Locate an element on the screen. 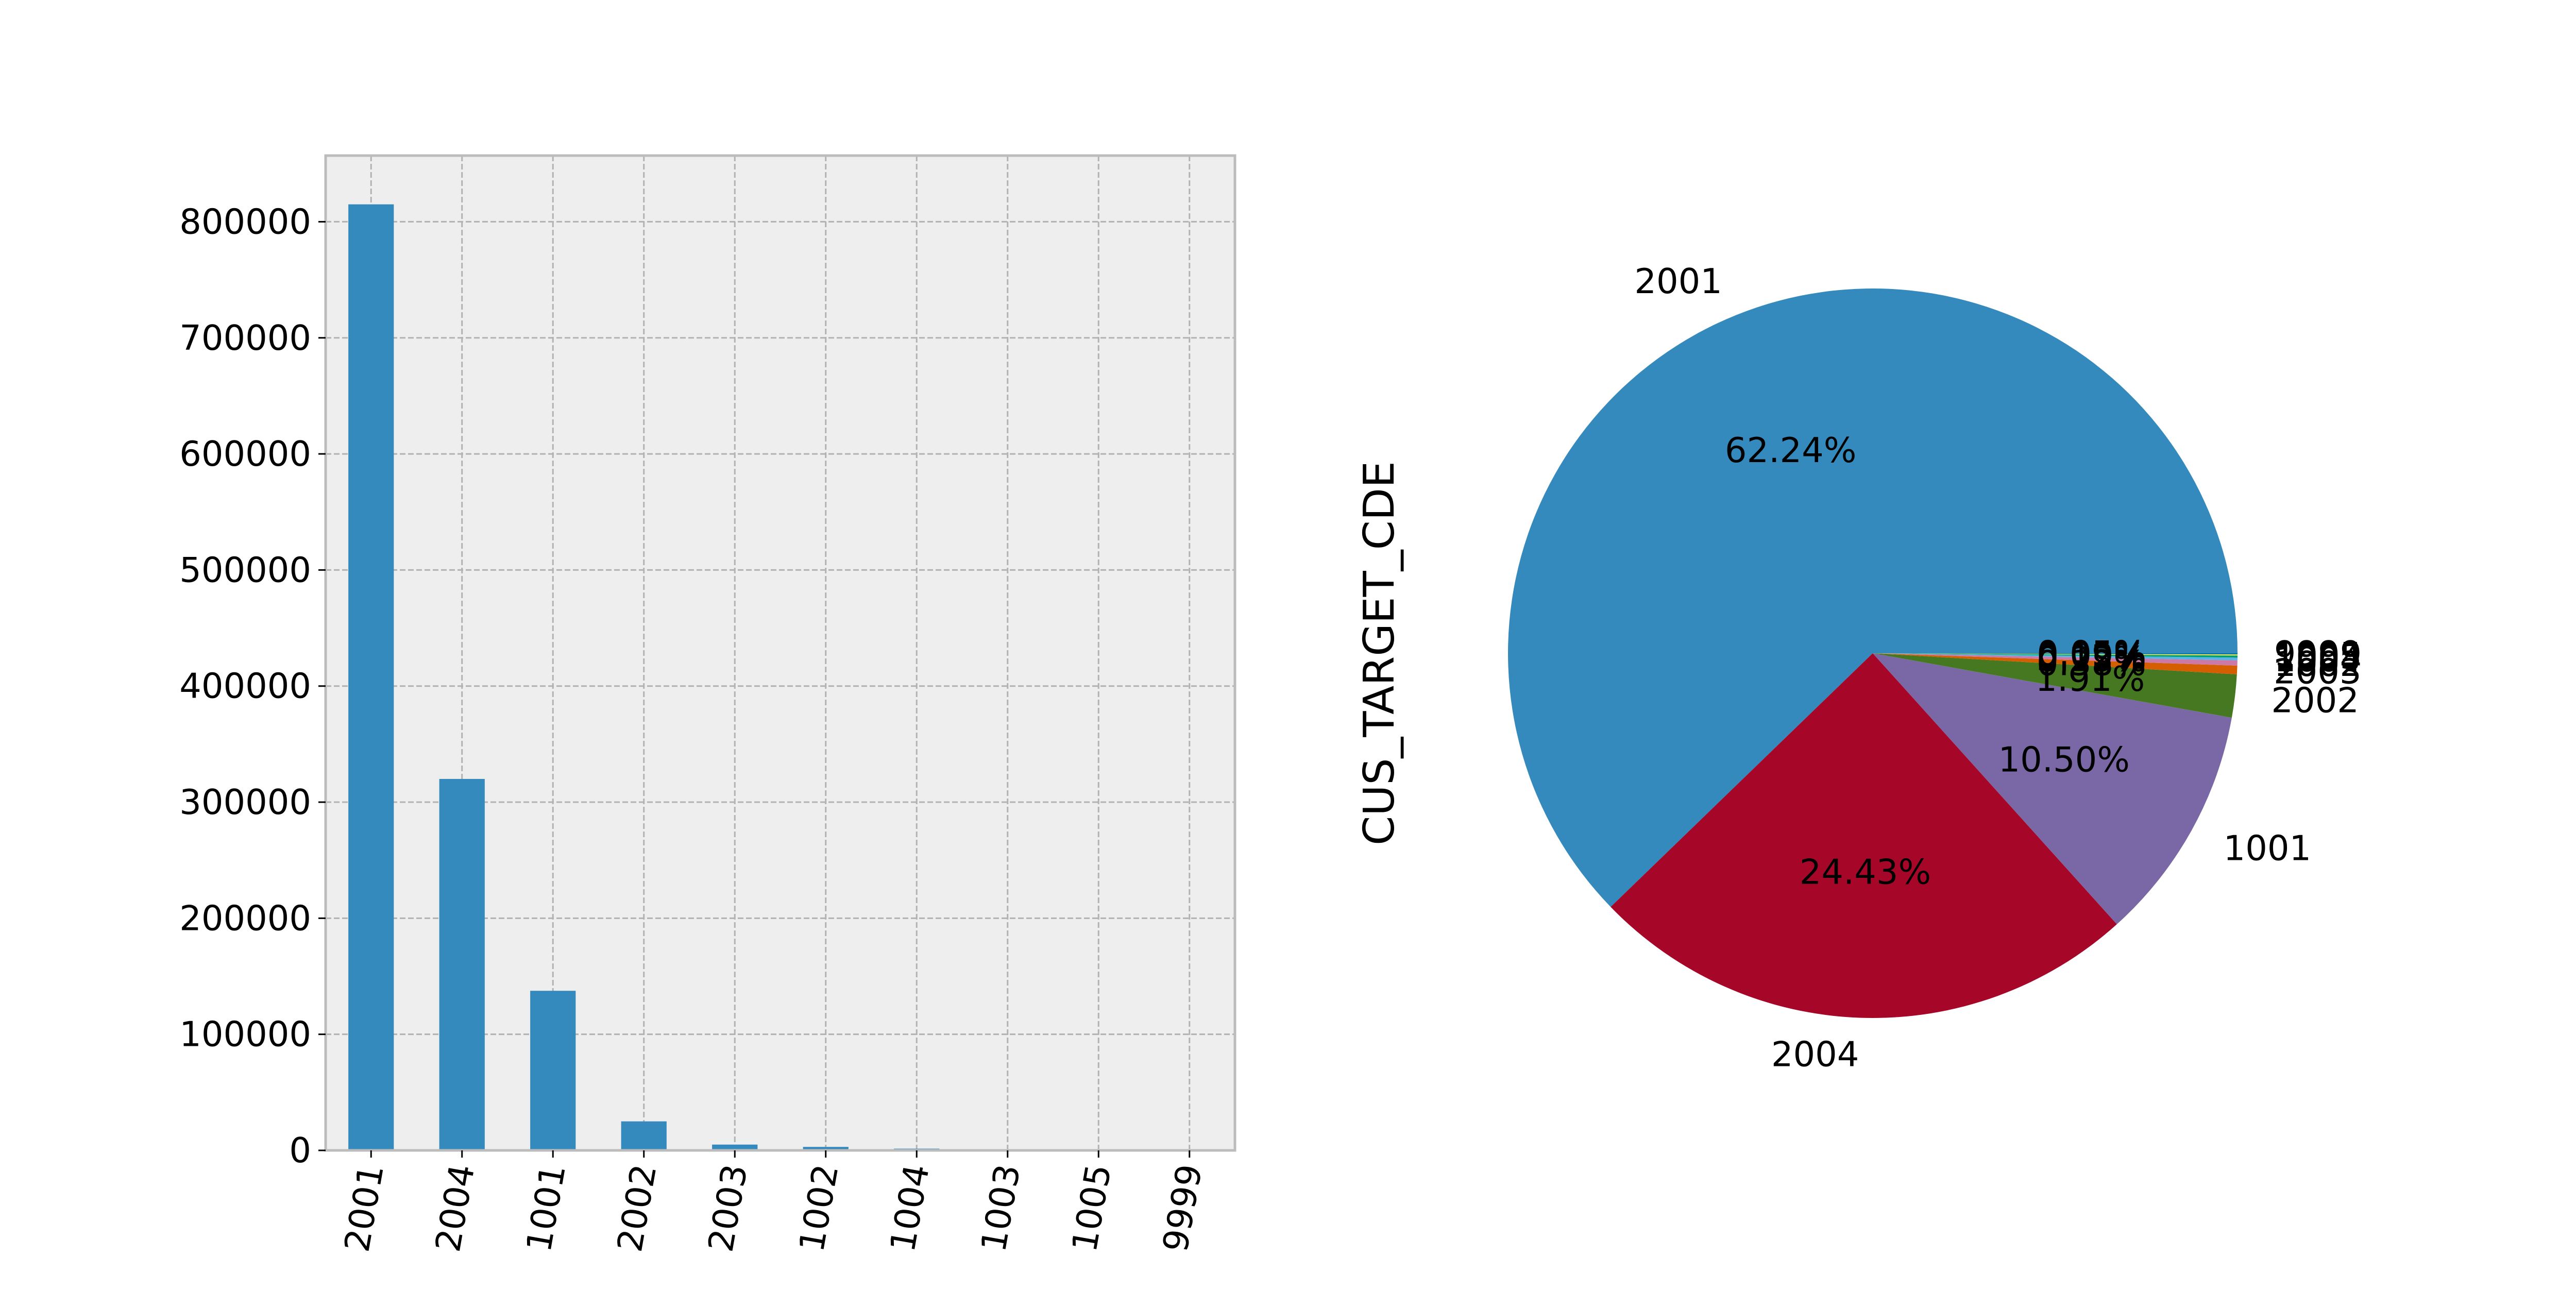 This screenshot has height=1290, width=2576. pie-percent-label: 0.05% is located at coordinates (2091, 654).